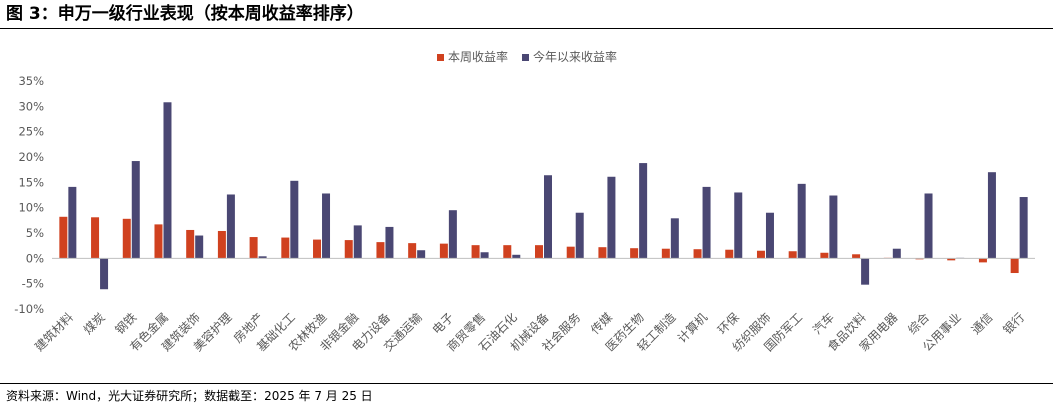 The height and width of the screenshot is (410, 1053). I want to click on figure-title: 图 3：申万一级行业表现（按本周收益率排序）, so click(185, 14).